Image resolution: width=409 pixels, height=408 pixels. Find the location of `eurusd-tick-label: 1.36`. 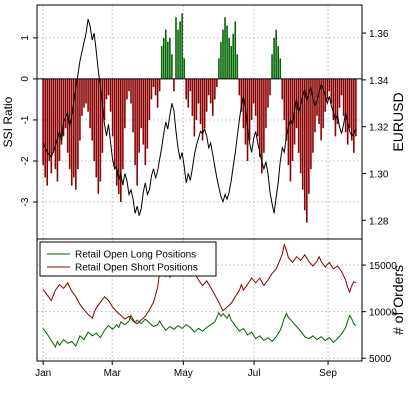

eurusd-tick-label: 1.36 is located at coordinates (379, 34).